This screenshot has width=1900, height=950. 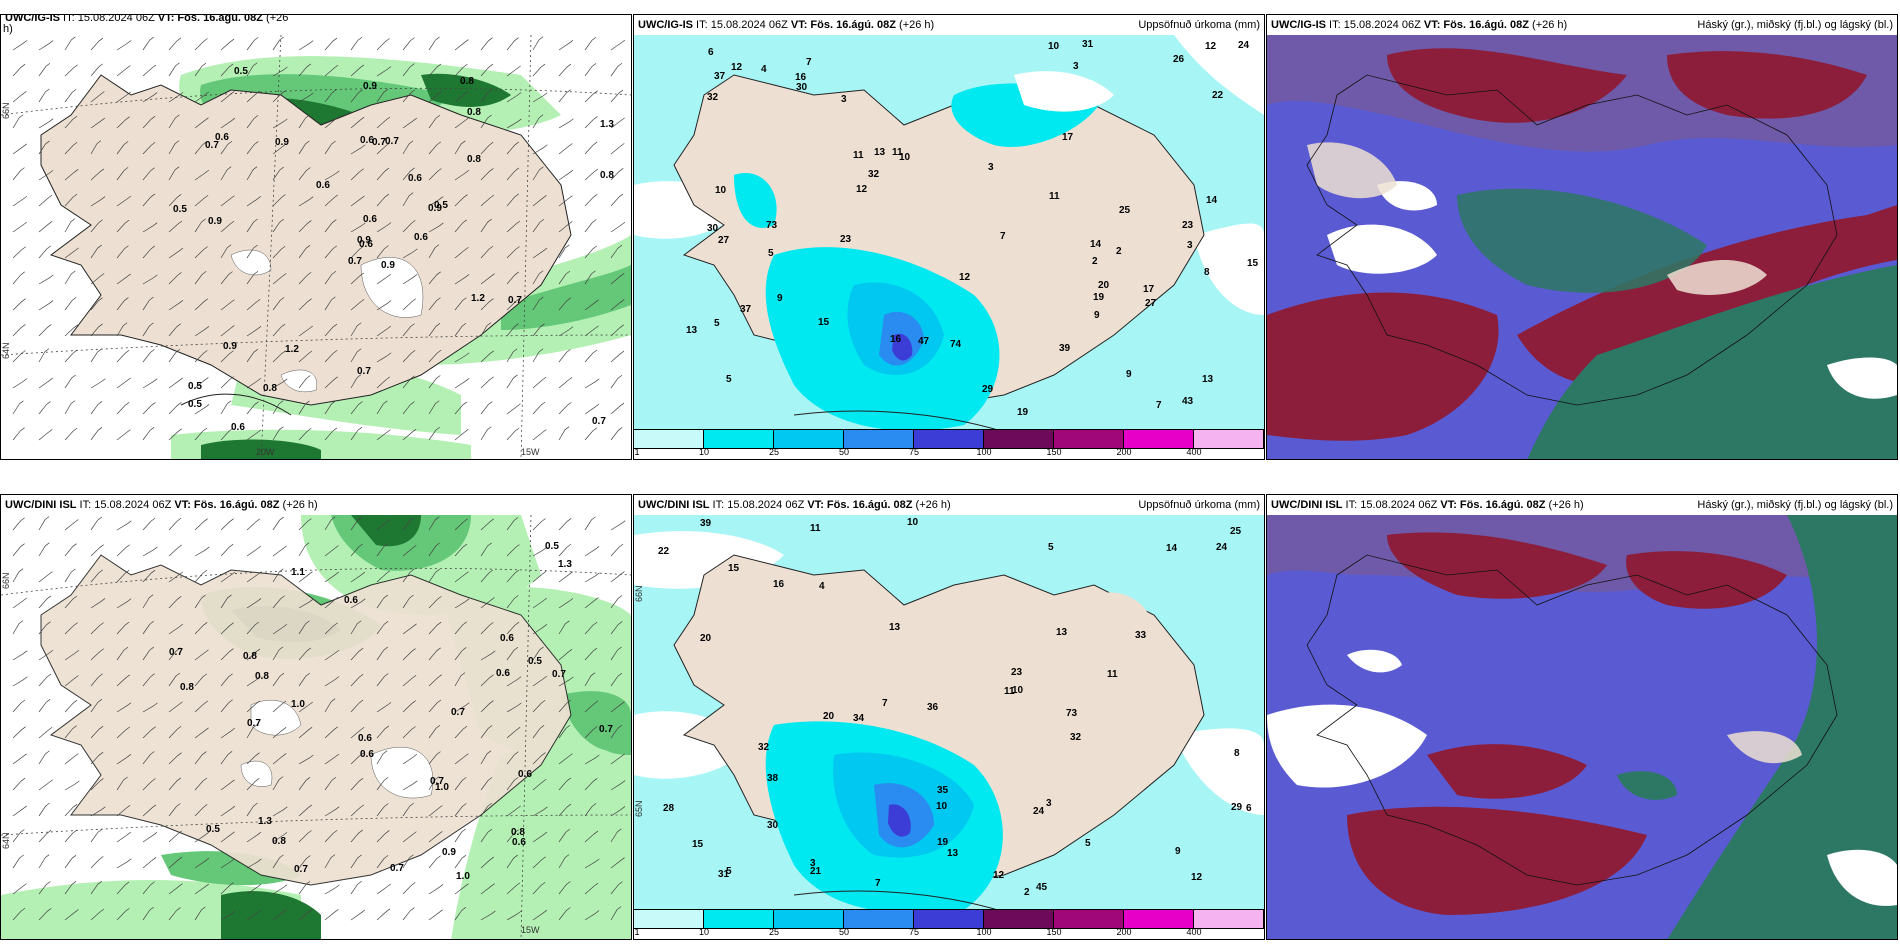 I want to click on lat-label-64n: 64N, so click(x=6, y=840).